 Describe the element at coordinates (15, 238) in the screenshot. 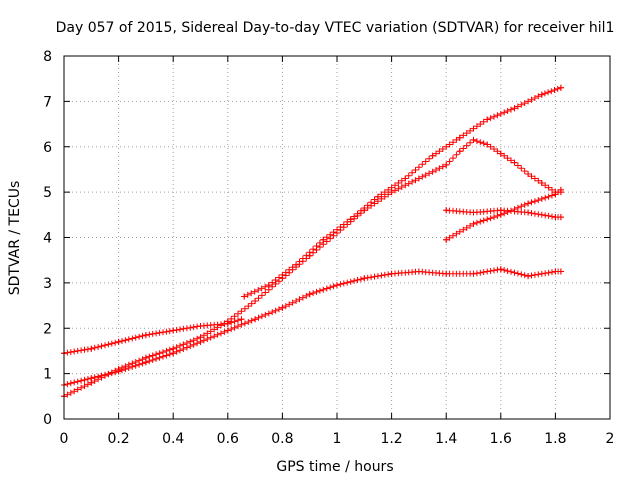

I see `y-axis-label: SDTVAR / TECUs` at that location.